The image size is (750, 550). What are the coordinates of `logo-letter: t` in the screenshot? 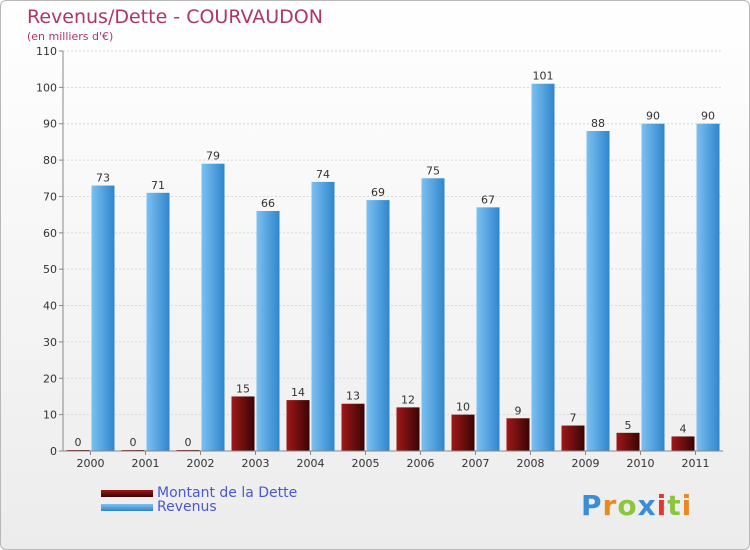 It's located at (674, 505).